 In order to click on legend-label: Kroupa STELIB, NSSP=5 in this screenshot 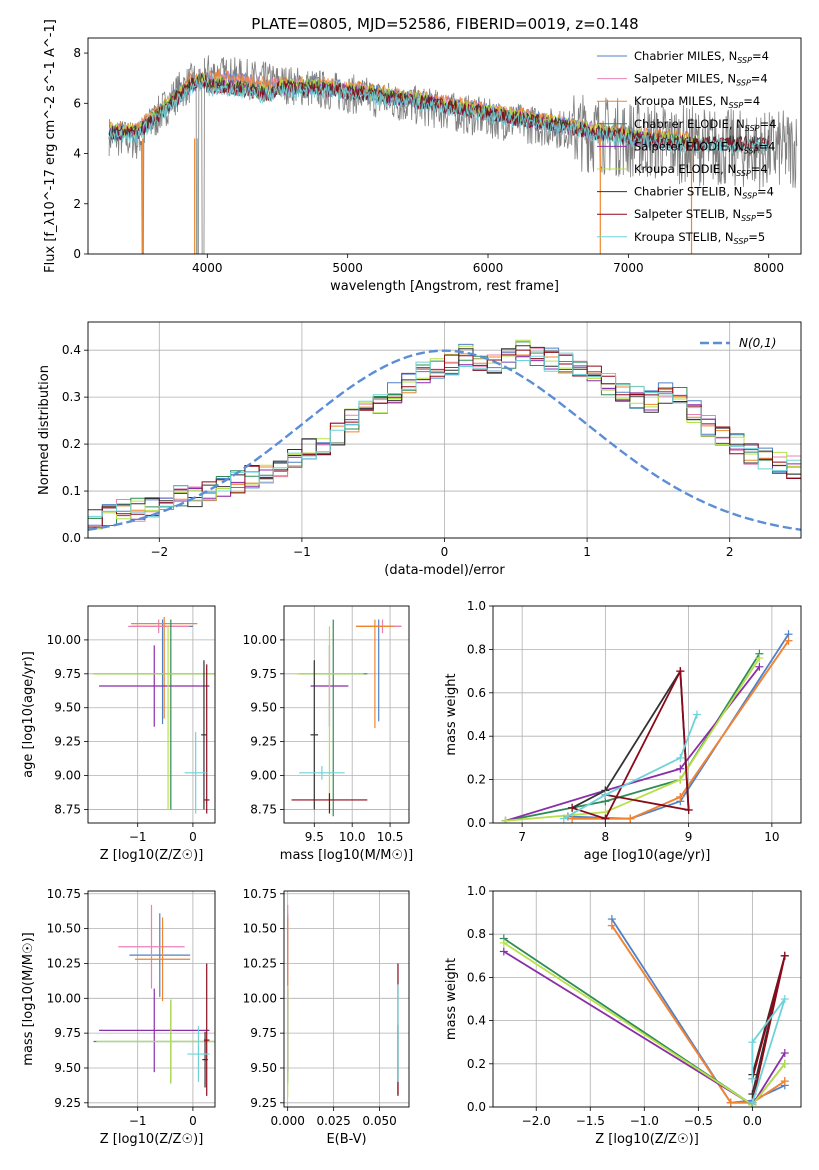, I will do `click(699, 238)`.